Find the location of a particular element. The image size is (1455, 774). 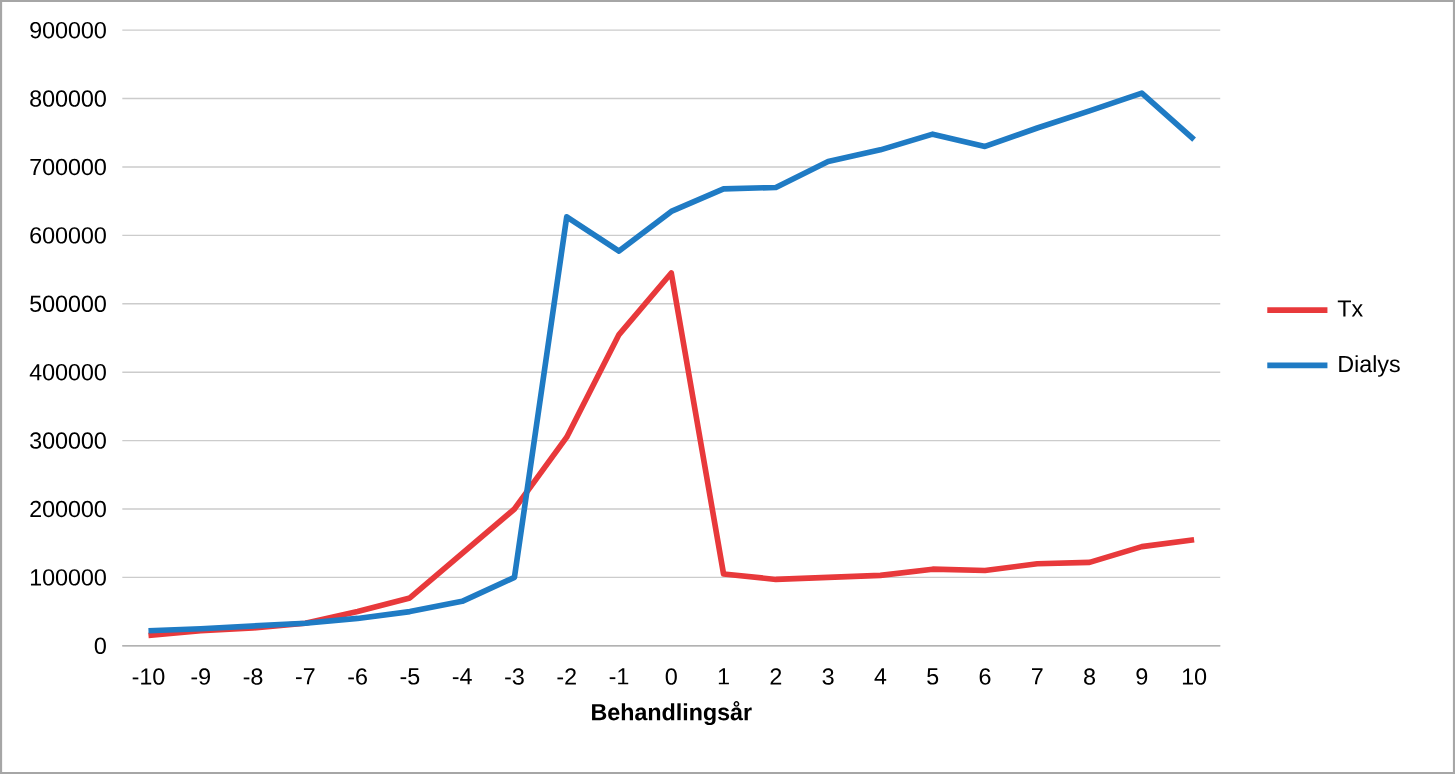

x-tick-label: -3 is located at coordinates (514, 676).